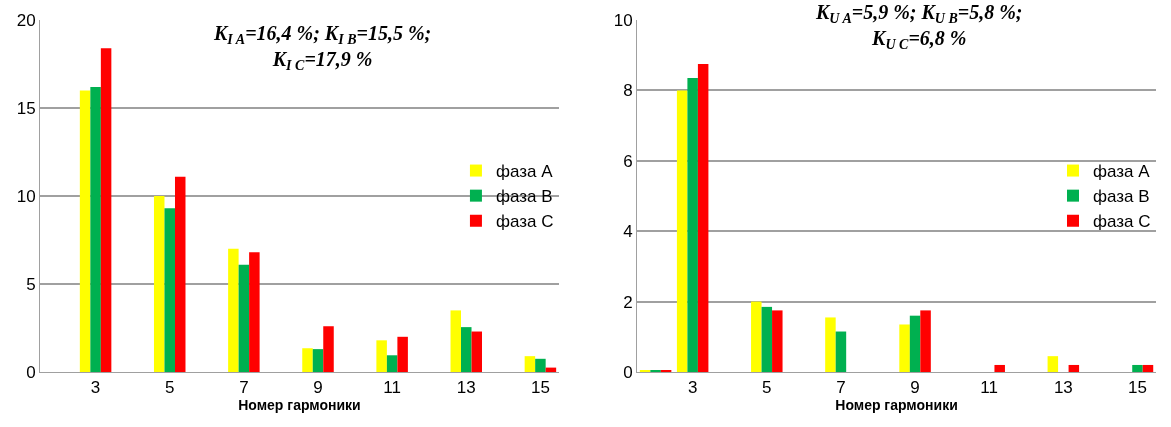 This screenshot has height=427, width=1171. What do you see at coordinates (628, 161) in the screenshot?
I see `y-tick-label: 6` at bounding box center [628, 161].